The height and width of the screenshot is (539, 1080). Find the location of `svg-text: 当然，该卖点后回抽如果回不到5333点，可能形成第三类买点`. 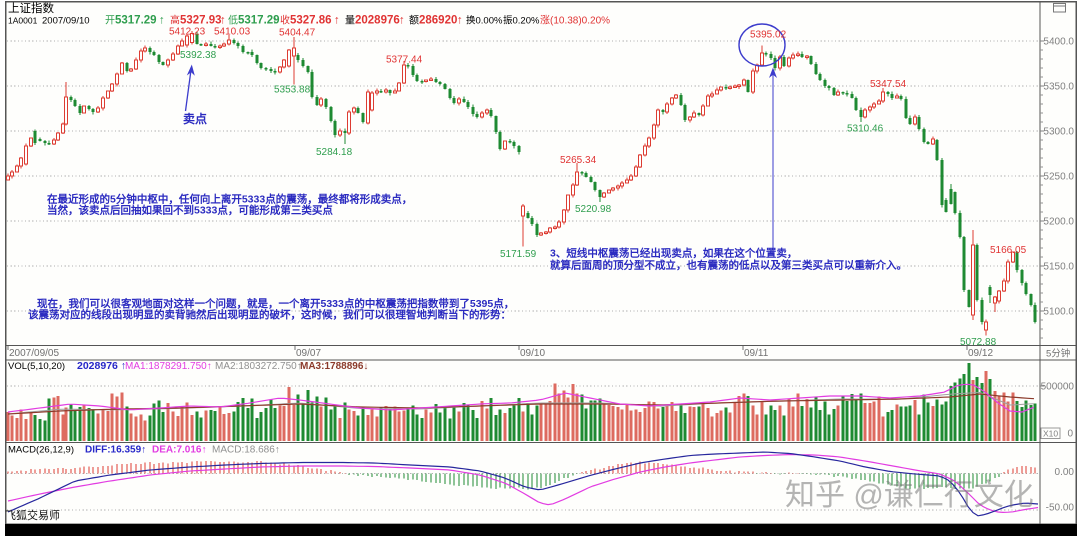

svg-text: 当然，该卖点后回抽如果回不到5333点，可能形成第三类买点 is located at coordinates (190, 210).